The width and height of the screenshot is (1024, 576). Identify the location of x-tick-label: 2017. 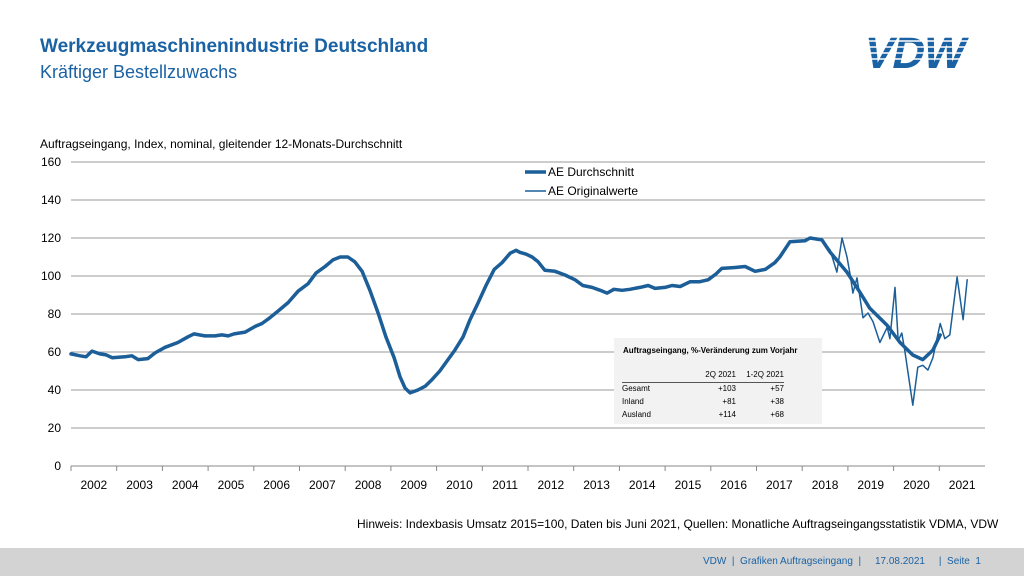
(779, 485).